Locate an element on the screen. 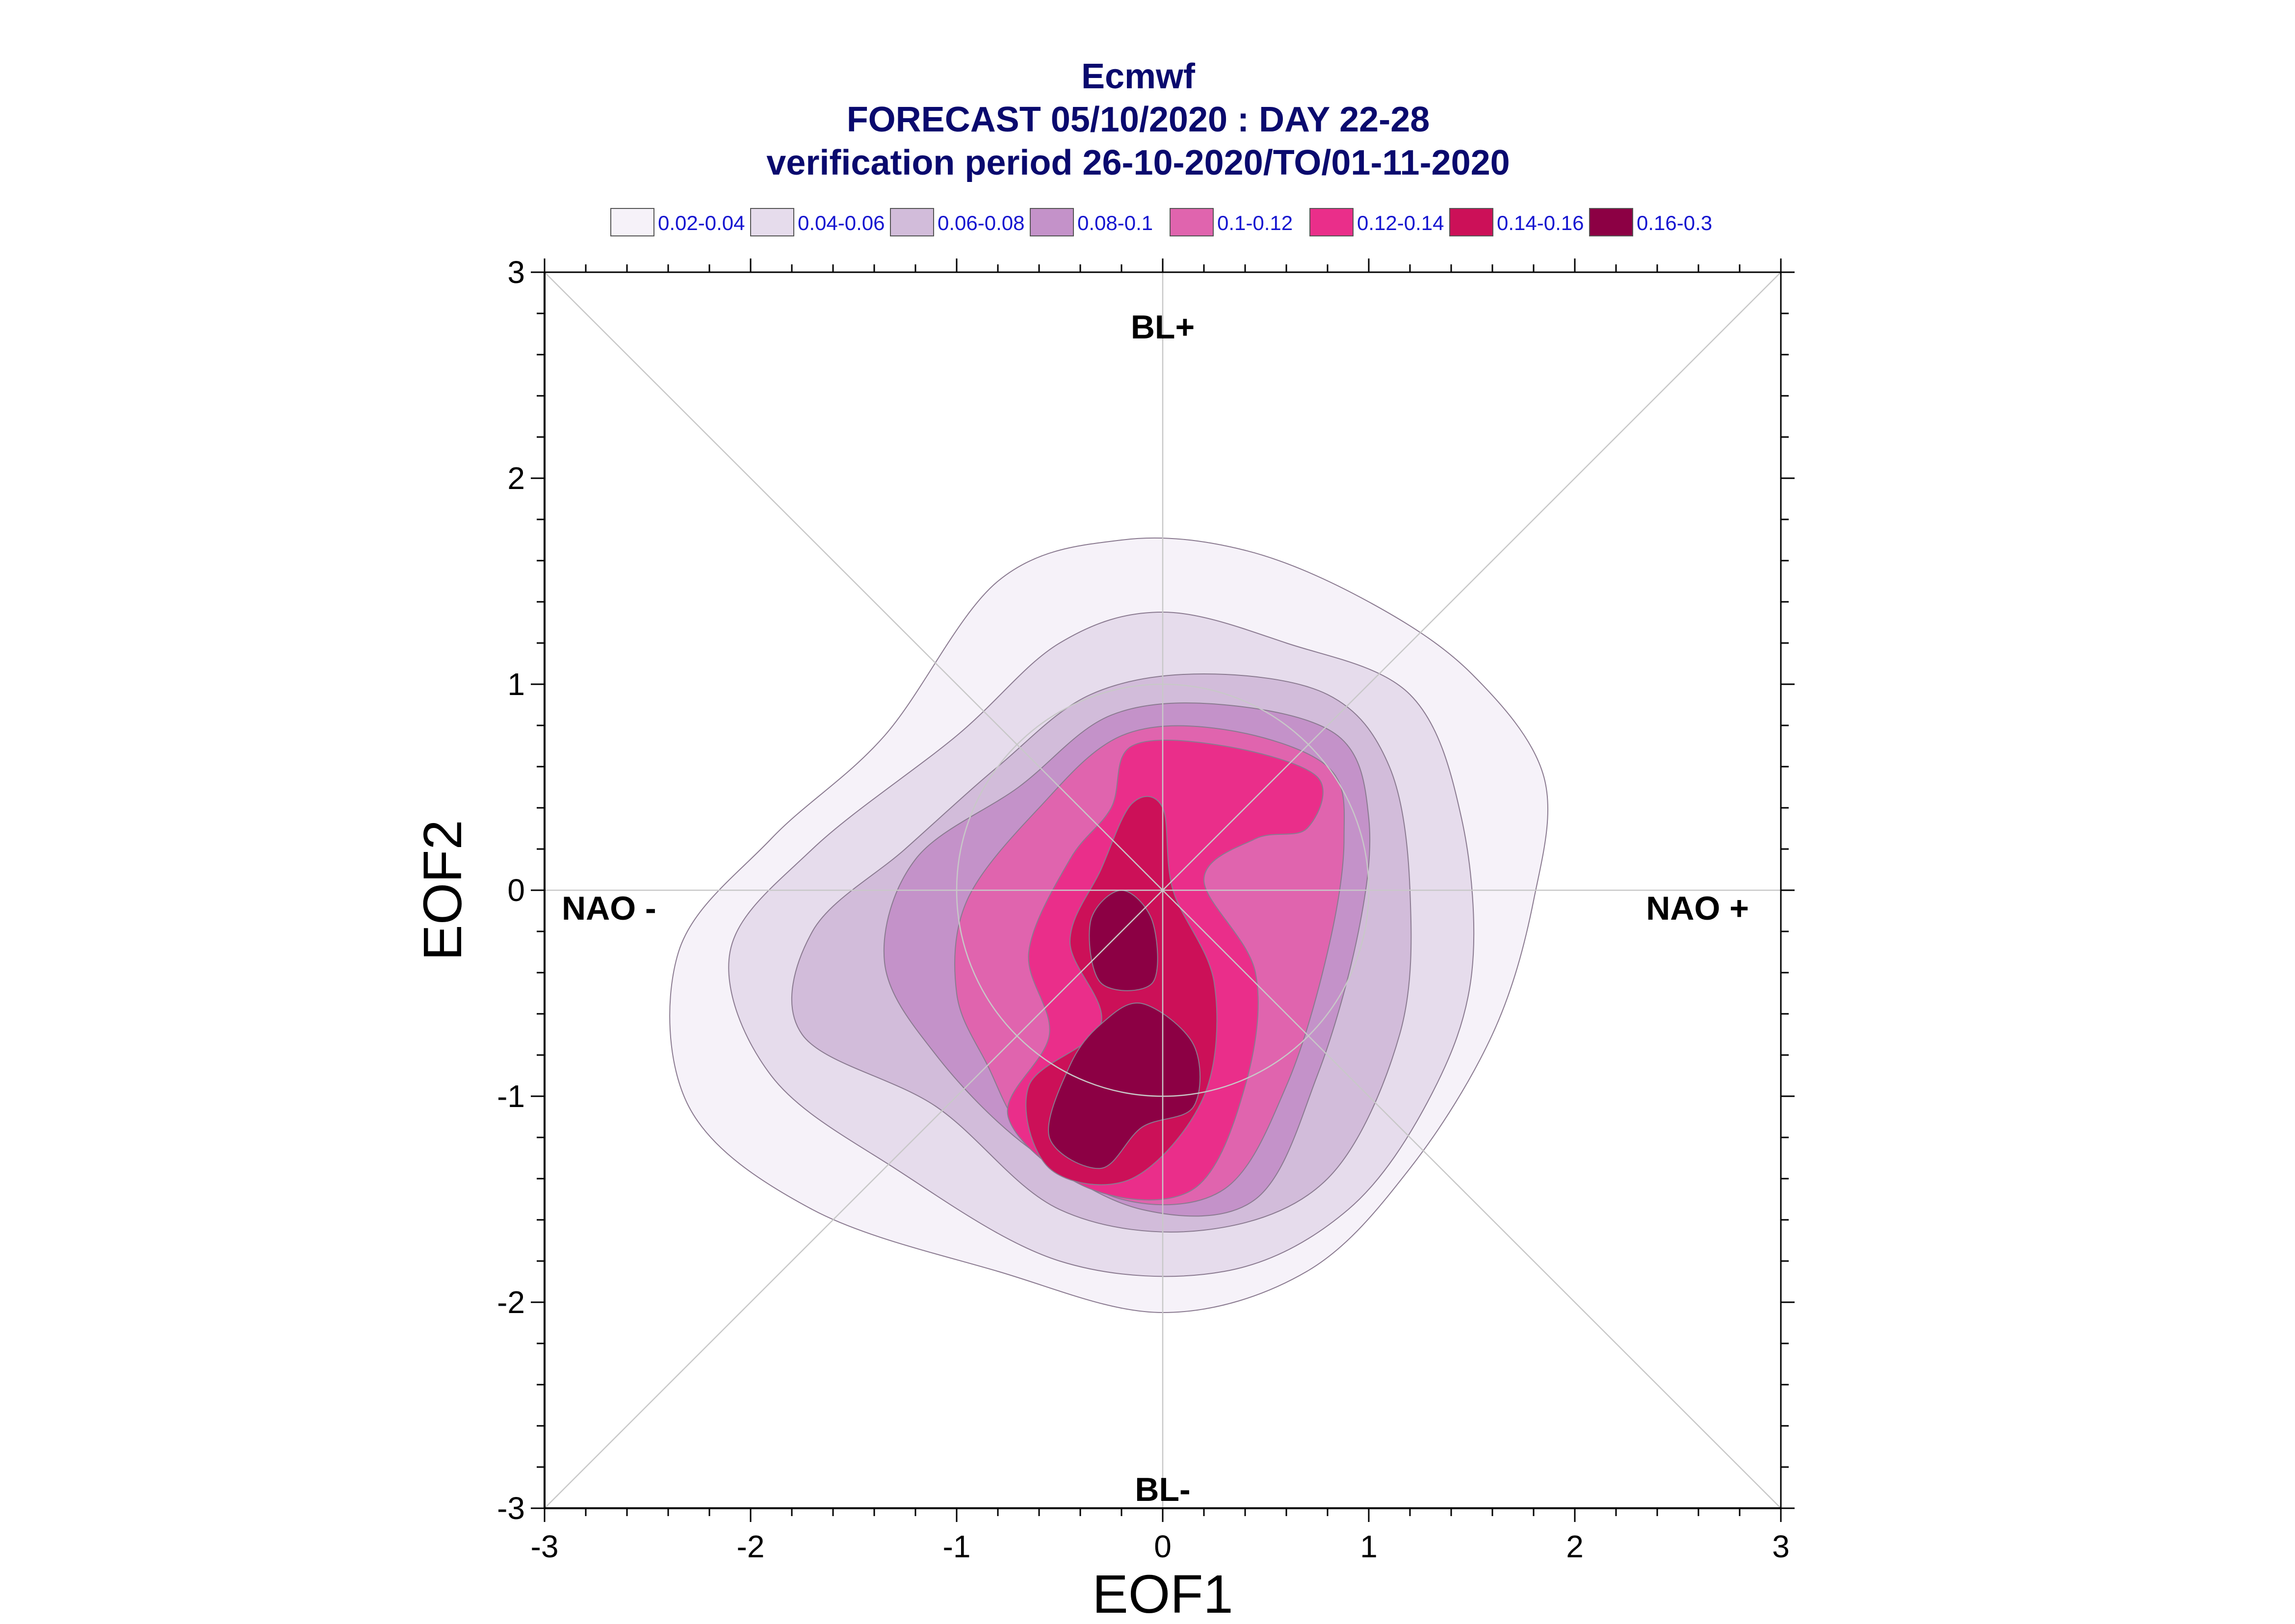  x-axis-title: EOF1 is located at coordinates (1162, 1594).